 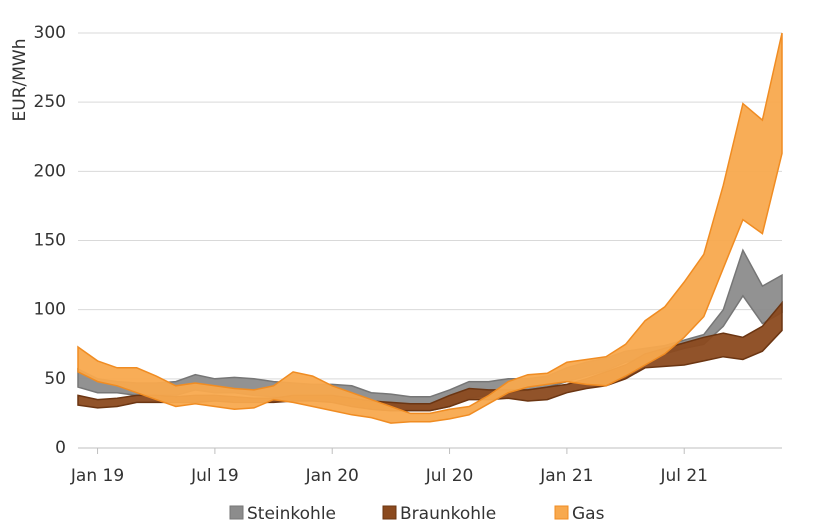 What do you see at coordinates (683, 476) in the screenshot?
I see `x-tick-label: Jul 21` at bounding box center [683, 476].